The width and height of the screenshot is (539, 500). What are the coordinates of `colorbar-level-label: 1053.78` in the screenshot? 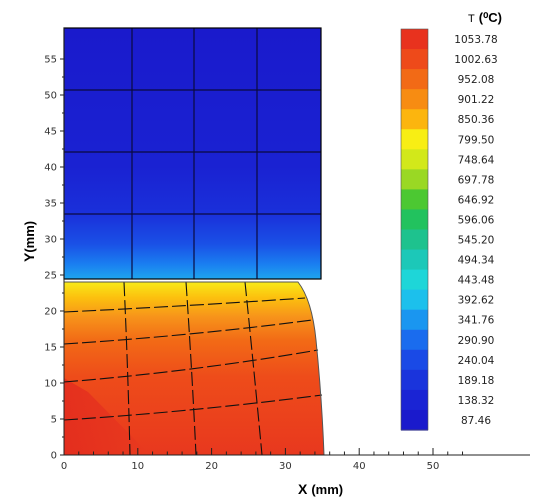 It's located at (475, 40).